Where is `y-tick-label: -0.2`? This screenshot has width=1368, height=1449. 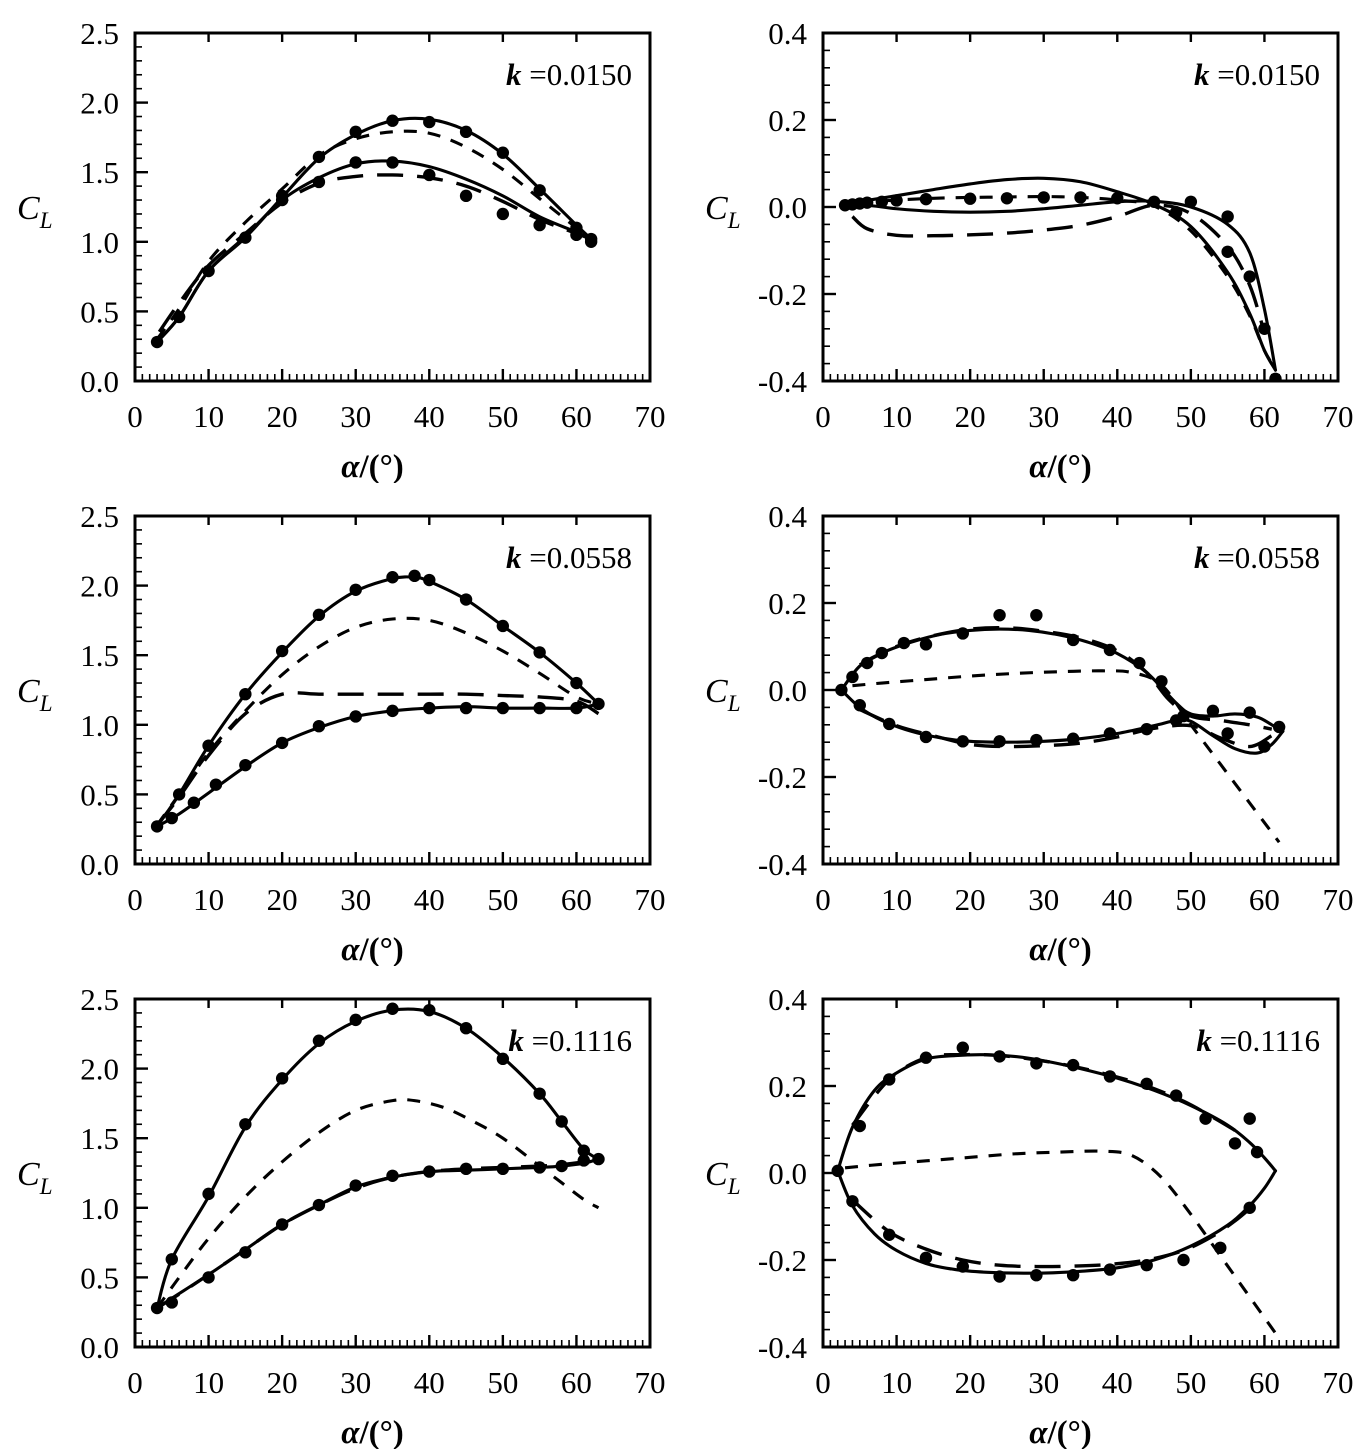 y-tick-label: -0.2 is located at coordinates (782, 777).